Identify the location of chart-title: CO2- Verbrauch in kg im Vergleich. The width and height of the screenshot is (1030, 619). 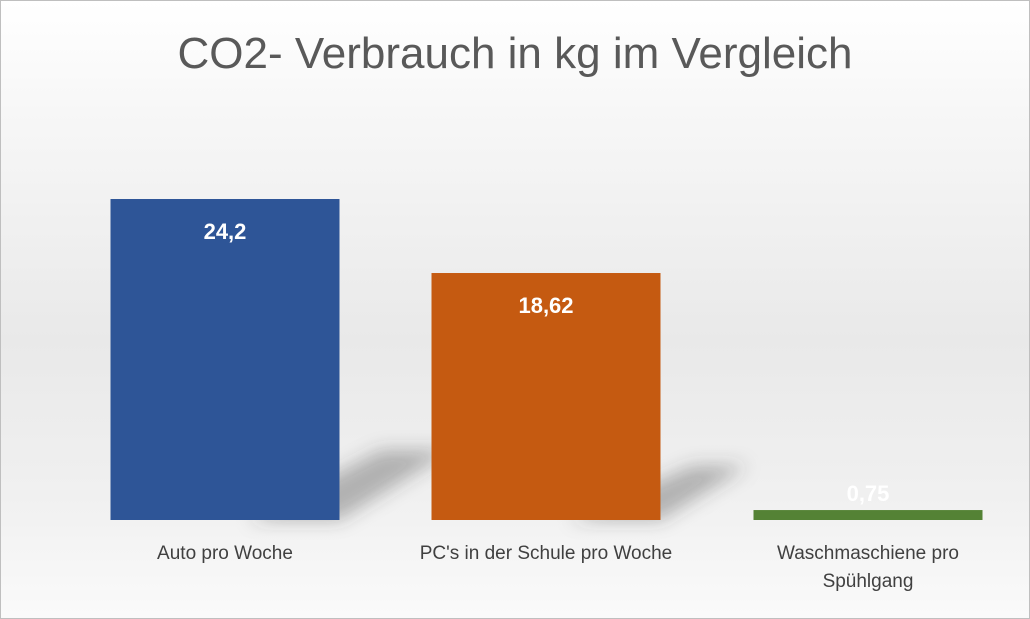
(515, 53).